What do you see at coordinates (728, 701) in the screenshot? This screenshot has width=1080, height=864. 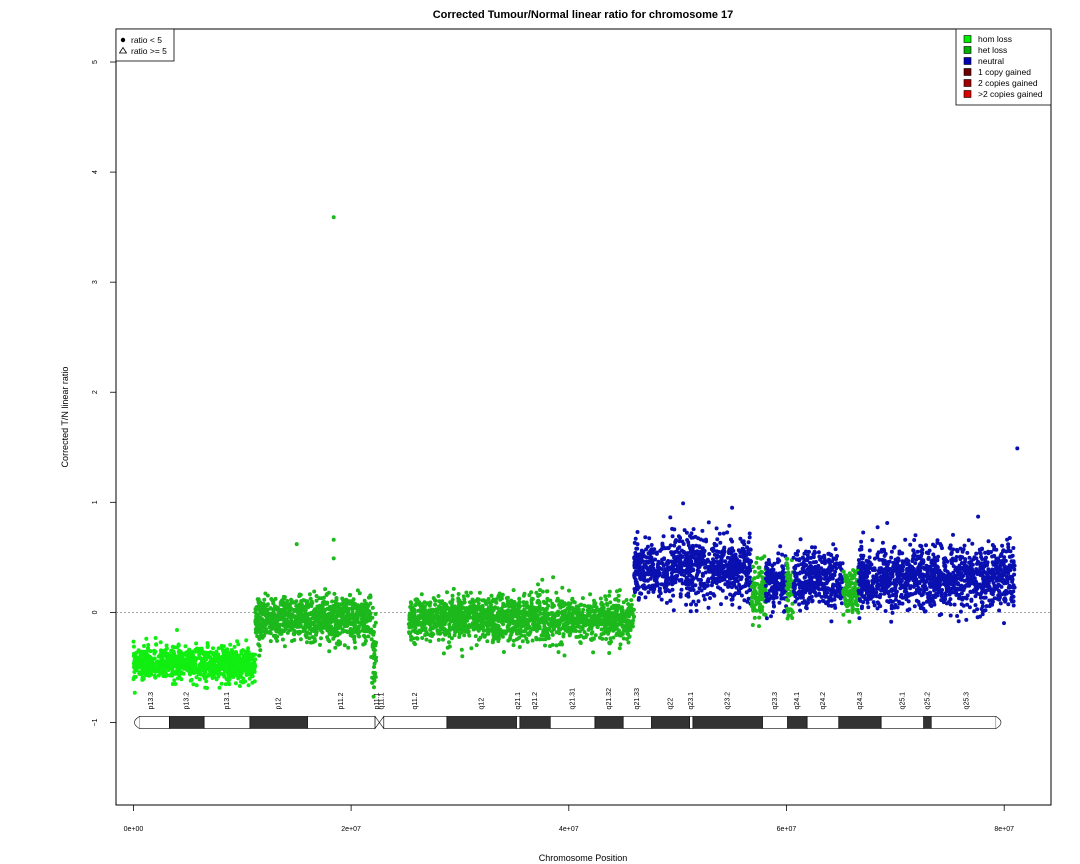 I see `band-label: q23.2` at bounding box center [728, 701].